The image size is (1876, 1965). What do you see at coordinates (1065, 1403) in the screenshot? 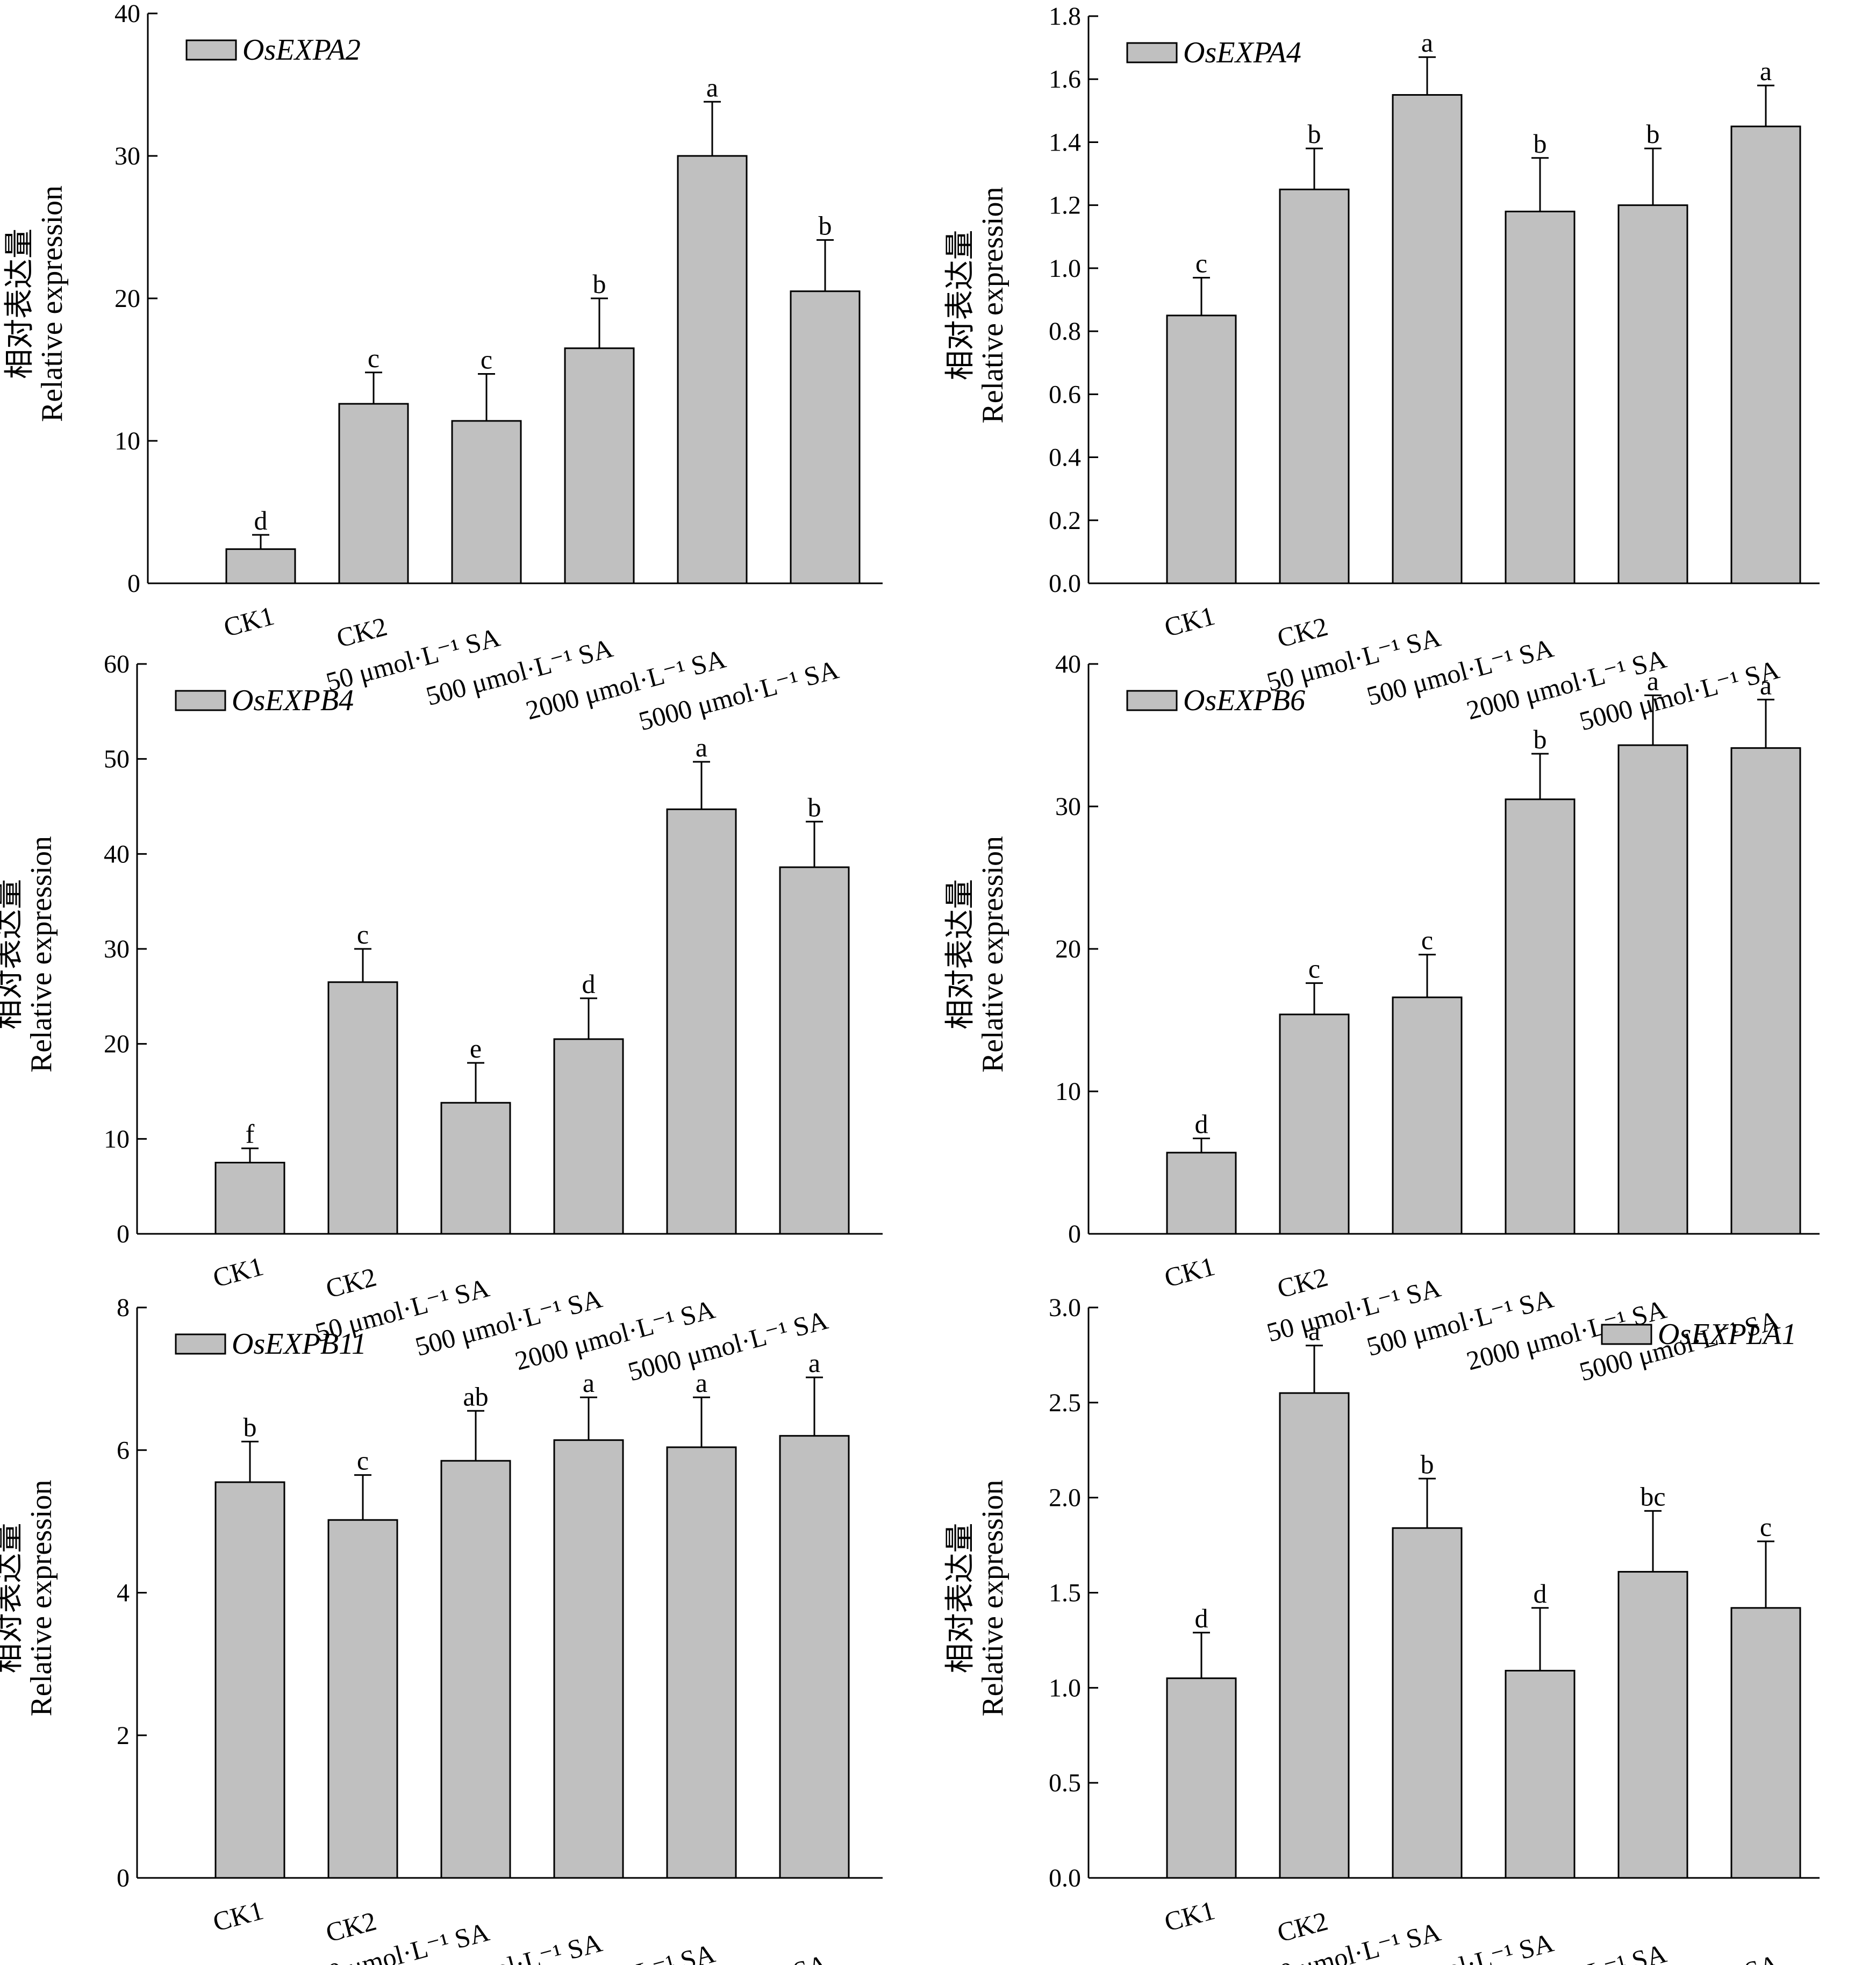
I see `y-tick-label: 2.5` at bounding box center [1065, 1403].